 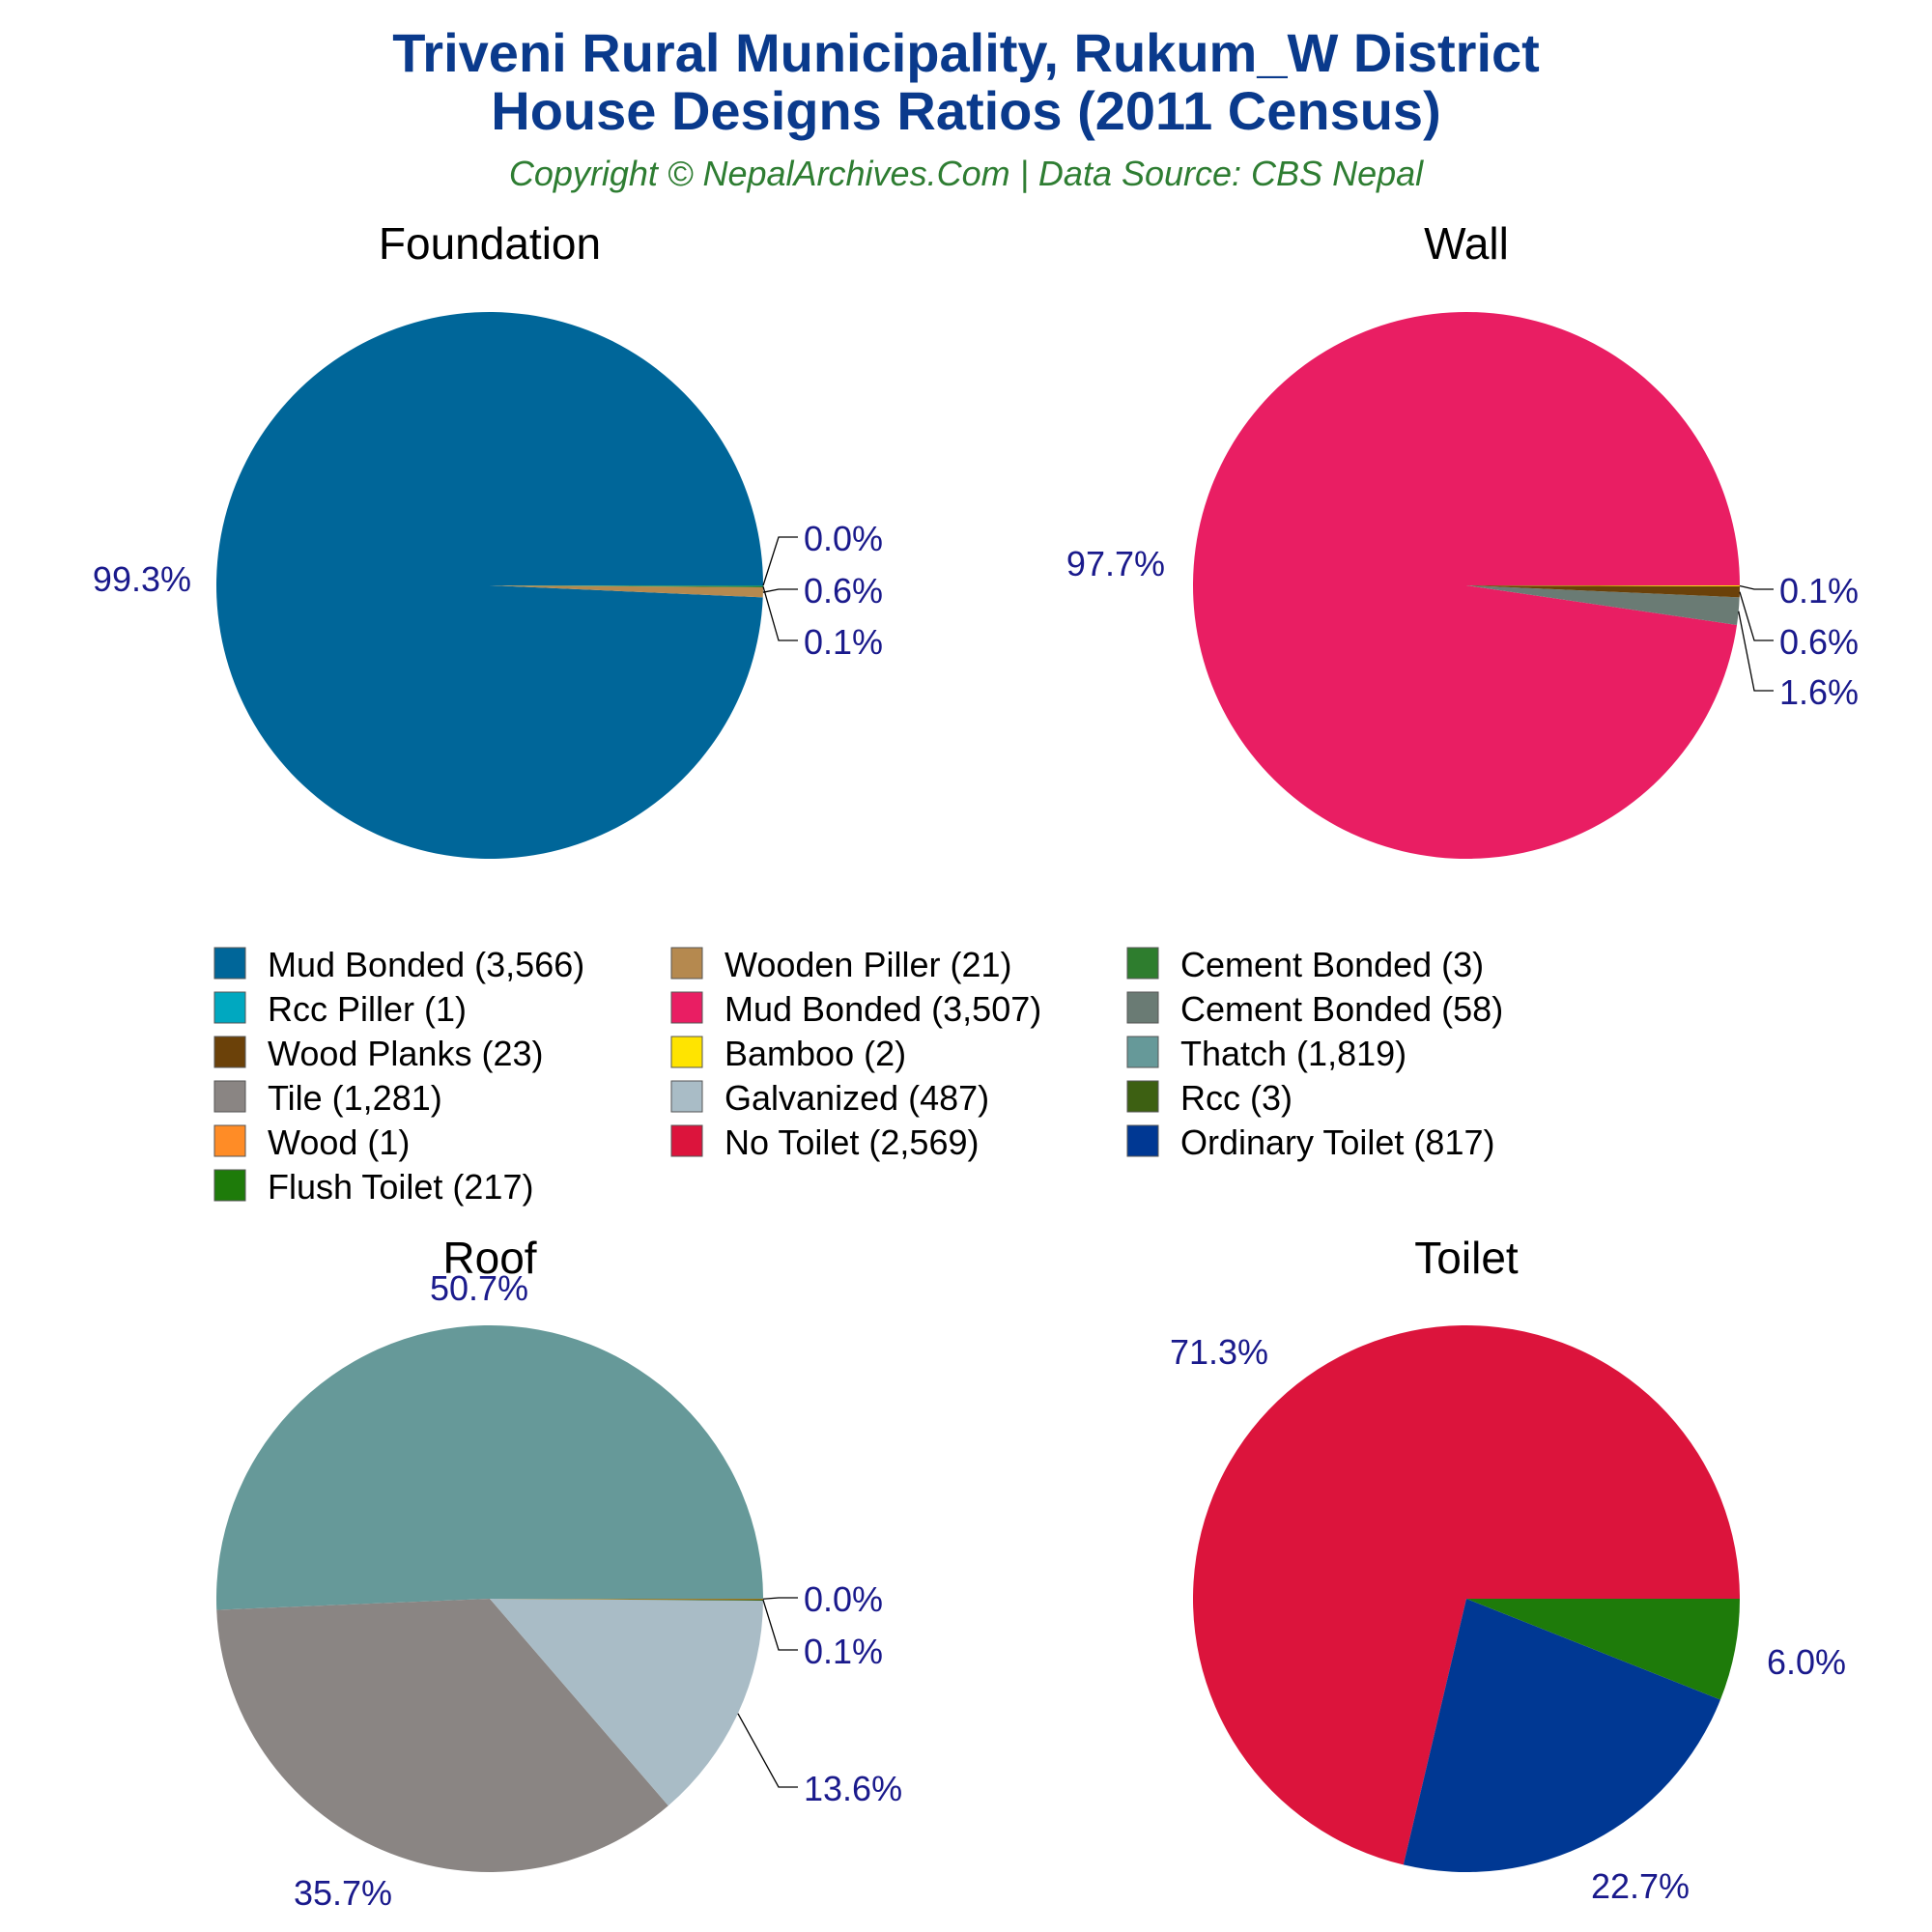 I want to click on pct-label-toilet-2: 6.0%, so click(x=1806, y=1662).